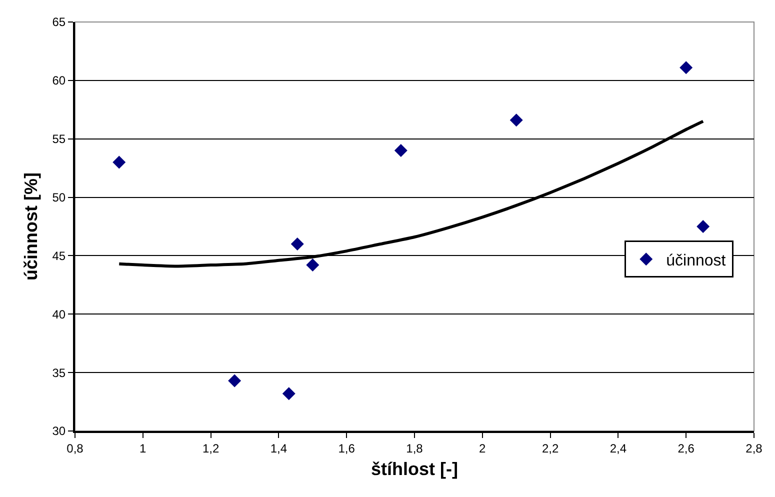 The width and height of the screenshot is (775, 497). Describe the element at coordinates (59, 139) in the screenshot. I see `y-tick-label: 55` at that location.